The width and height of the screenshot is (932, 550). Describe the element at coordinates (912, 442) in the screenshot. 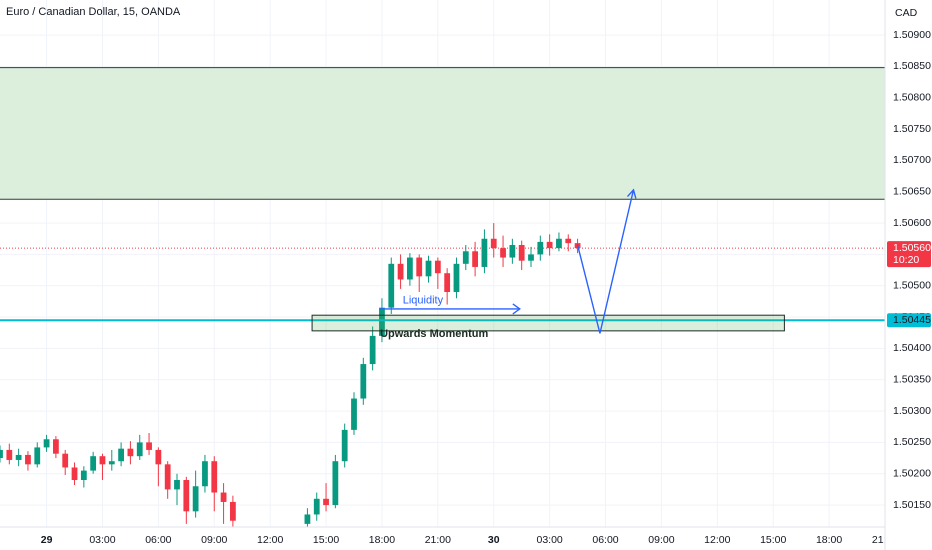

I see `y-tick-label: 1.50250` at that location.